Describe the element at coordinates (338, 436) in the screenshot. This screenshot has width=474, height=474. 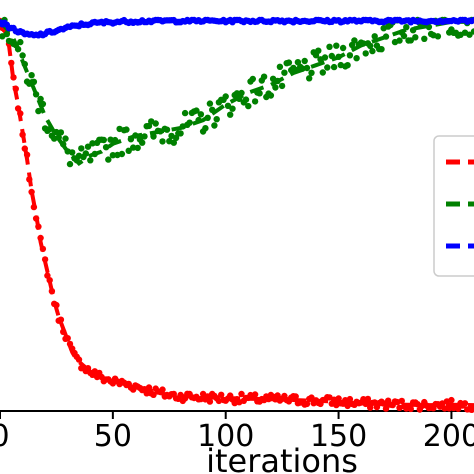
I see `x-tick-label: 150` at that location.